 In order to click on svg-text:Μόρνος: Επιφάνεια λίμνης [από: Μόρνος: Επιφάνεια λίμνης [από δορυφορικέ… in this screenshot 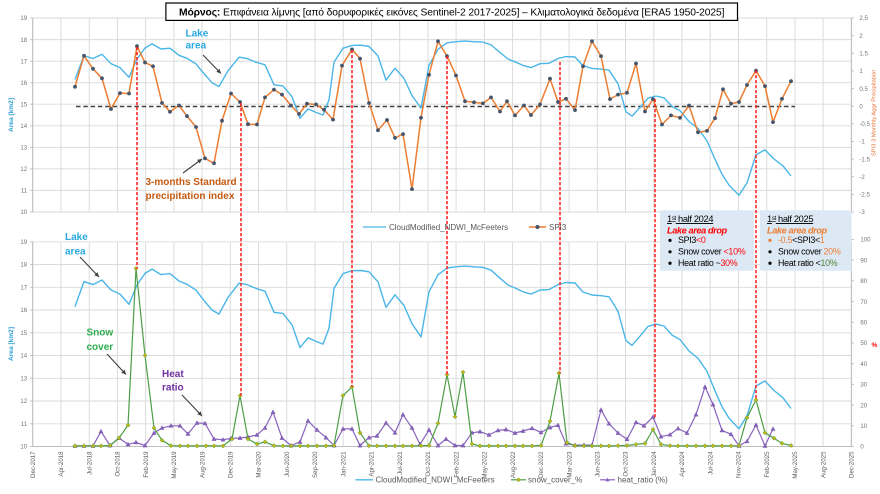, I will do `click(452, 13)`.